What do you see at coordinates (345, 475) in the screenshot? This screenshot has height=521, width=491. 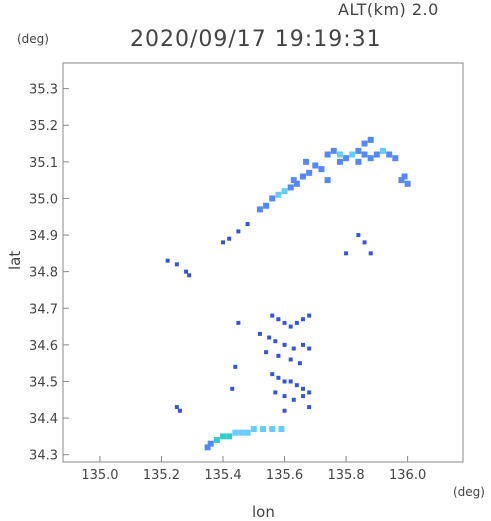 I see `x-tick-label: 135.8` at bounding box center [345, 475].